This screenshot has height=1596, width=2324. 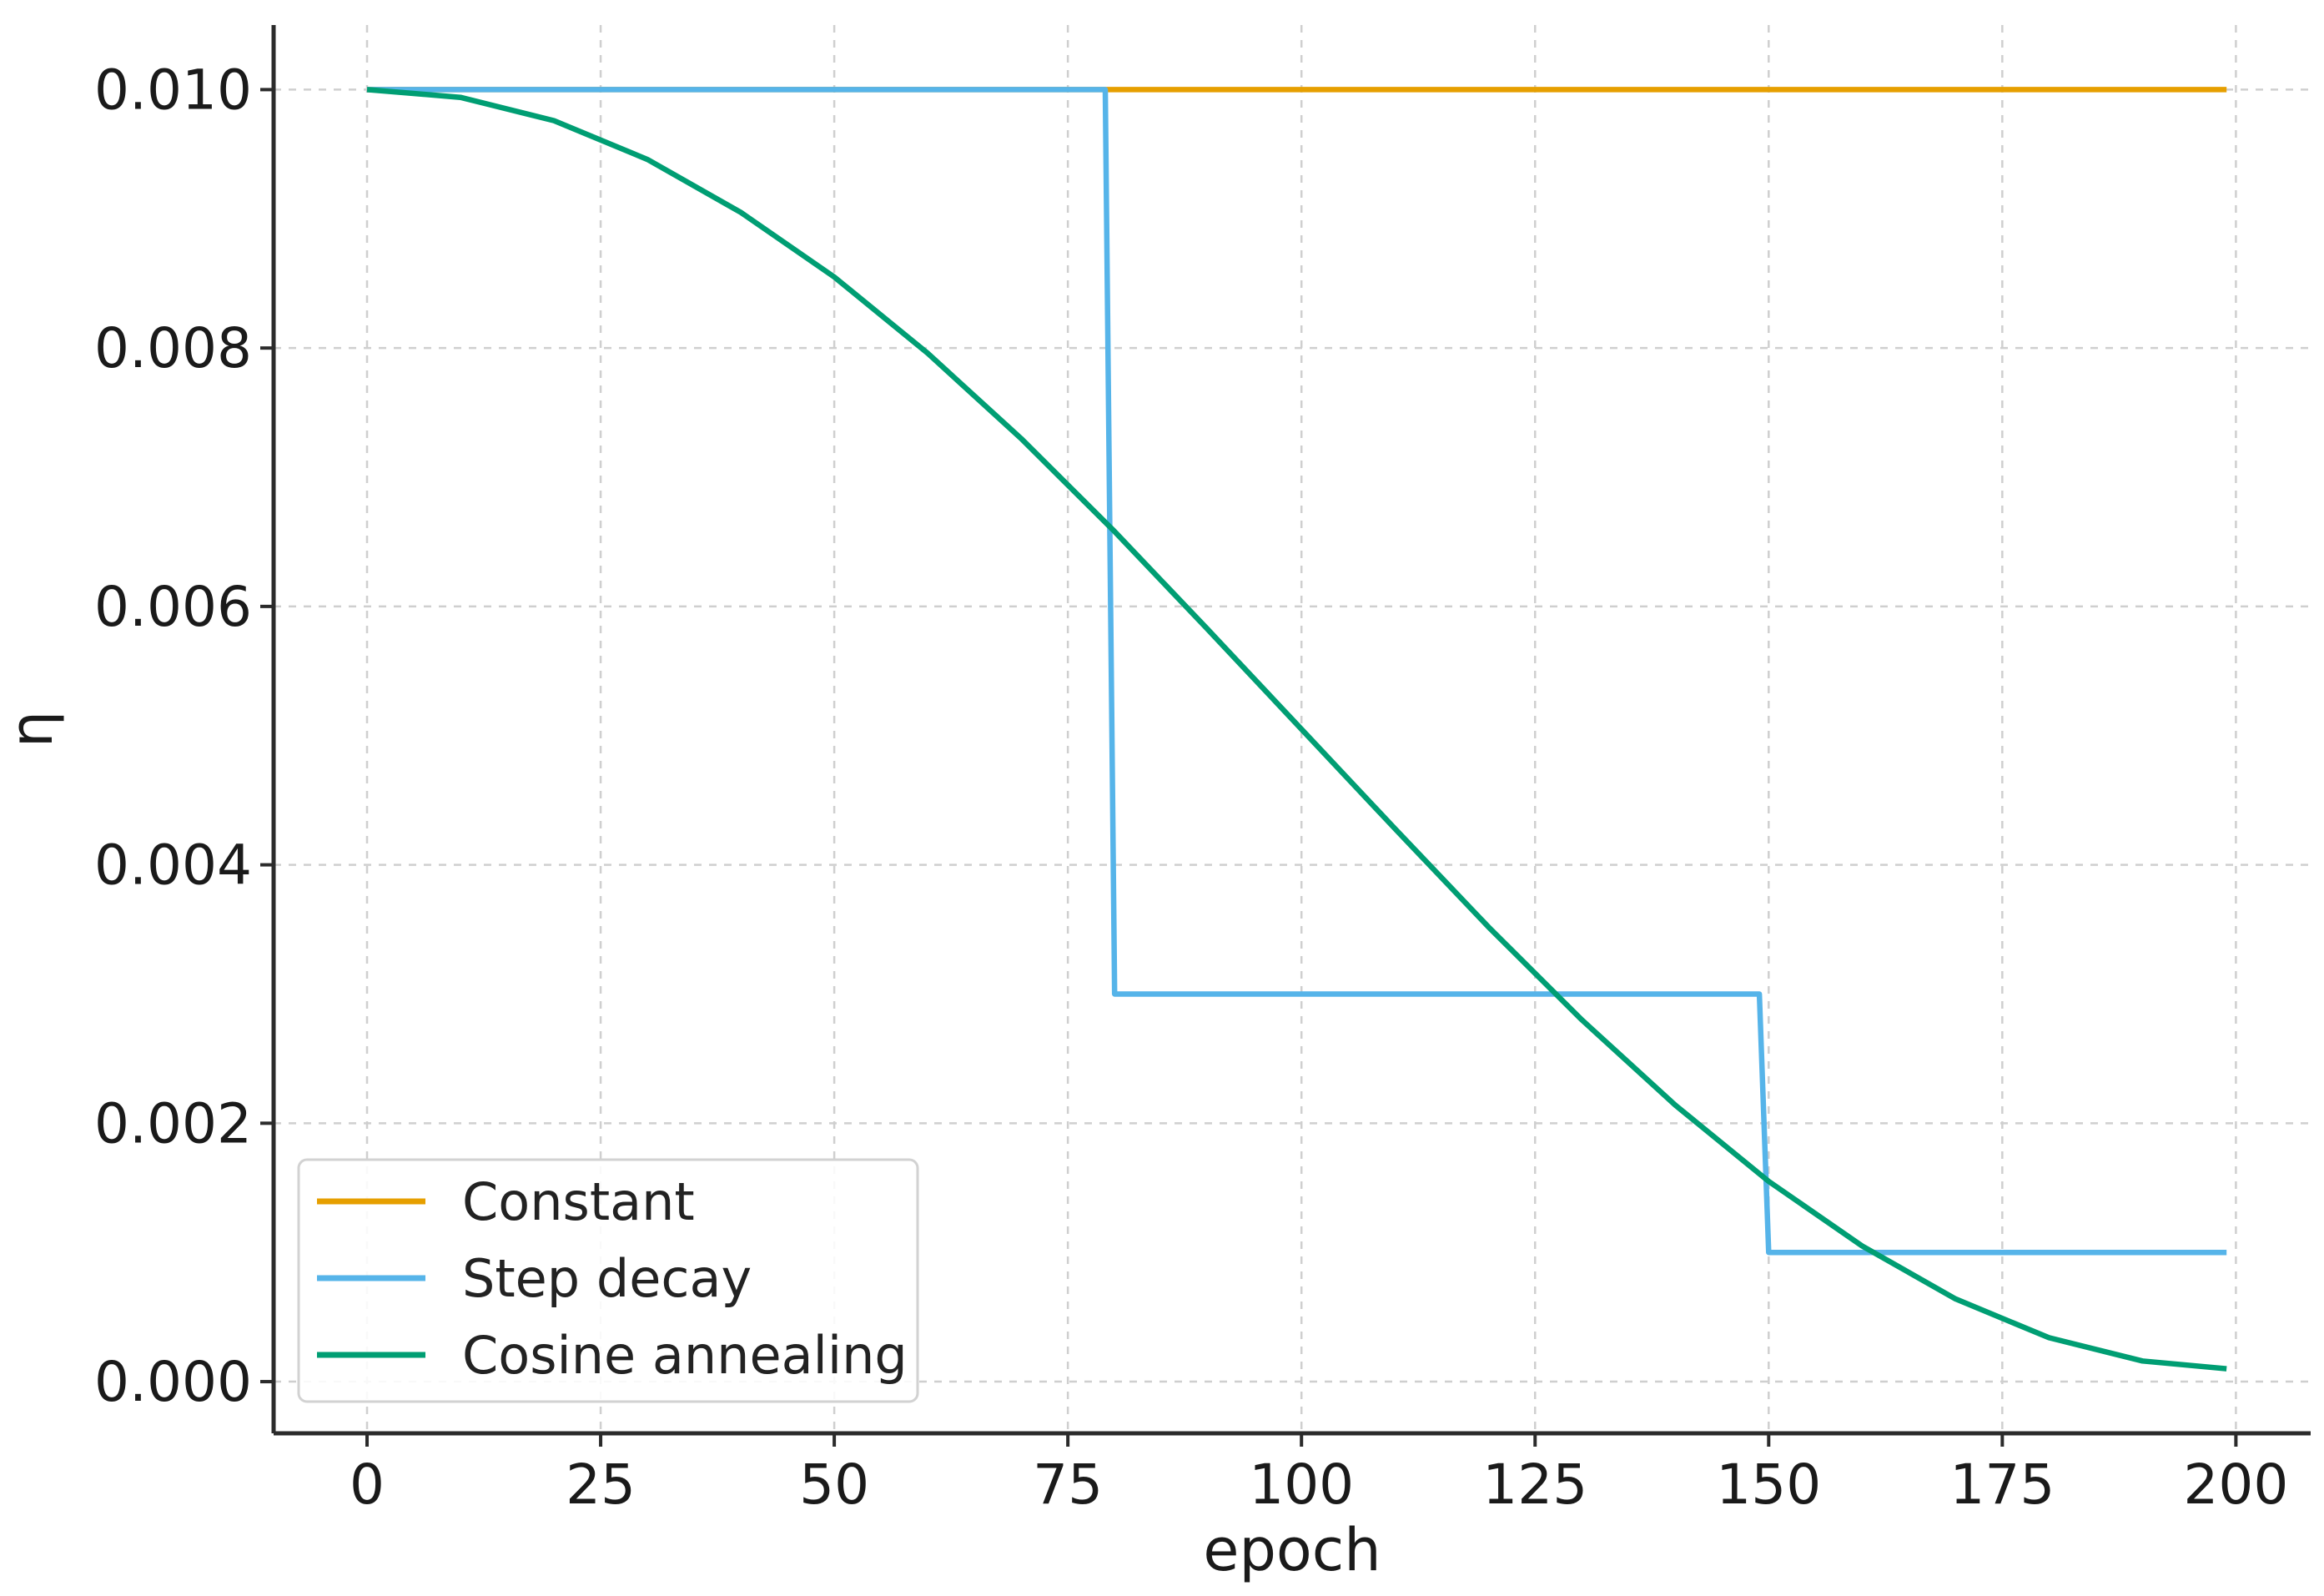 What do you see at coordinates (1534, 1485) in the screenshot?
I see `x-tick-label: 125` at bounding box center [1534, 1485].